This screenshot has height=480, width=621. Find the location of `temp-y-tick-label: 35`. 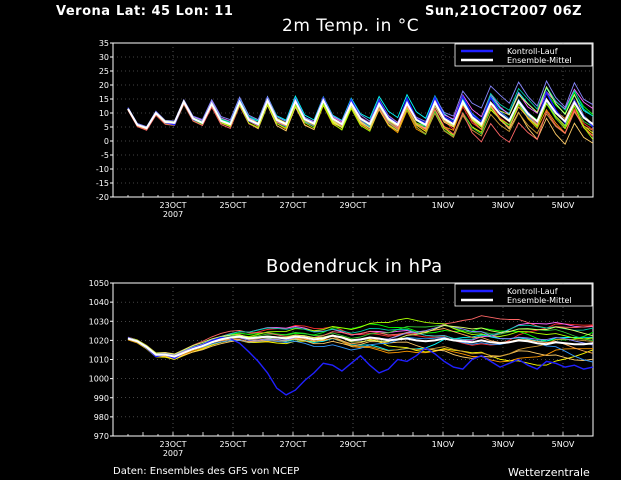

temp-y-tick-label: 35 is located at coordinates (104, 43).